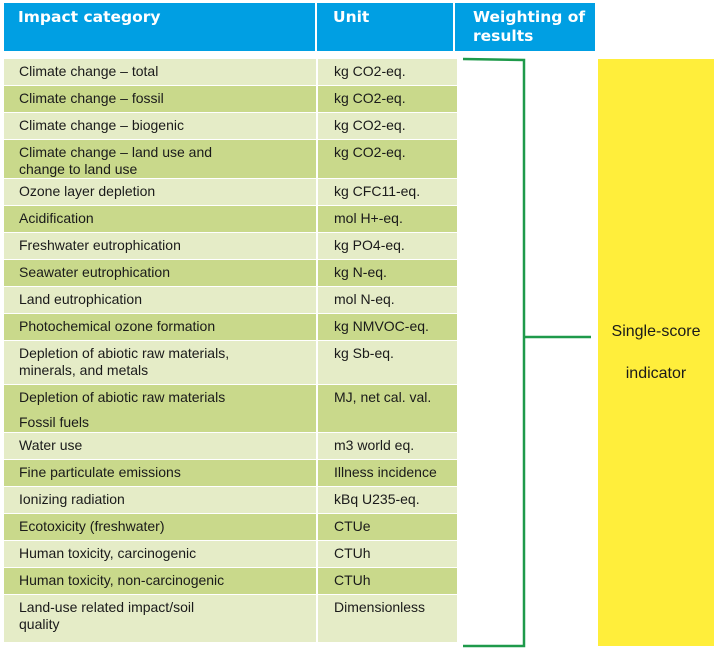 This screenshot has height=650, width=720. I want to click on impact-category-cell: Climate change – fossil, so click(161, 99).